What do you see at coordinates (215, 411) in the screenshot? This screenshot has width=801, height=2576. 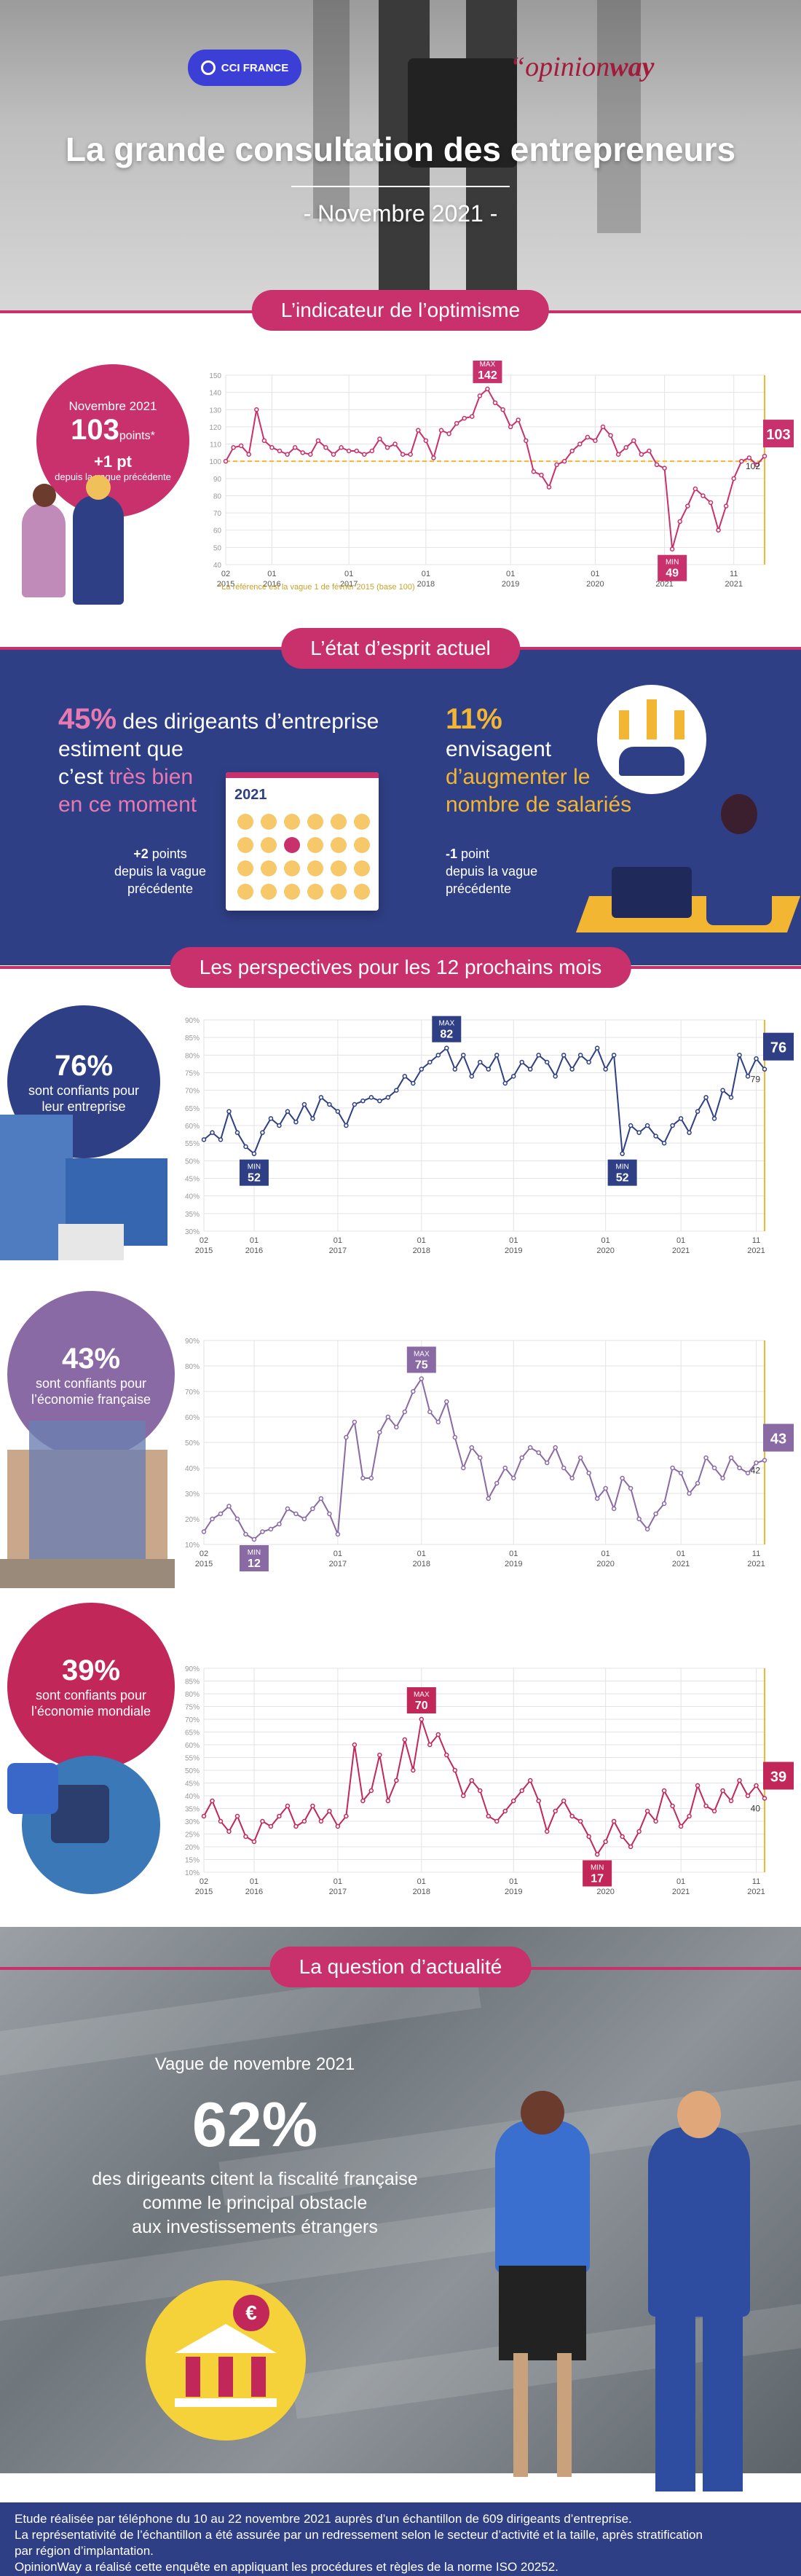 I see `y-tick-label: 130` at bounding box center [215, 411].